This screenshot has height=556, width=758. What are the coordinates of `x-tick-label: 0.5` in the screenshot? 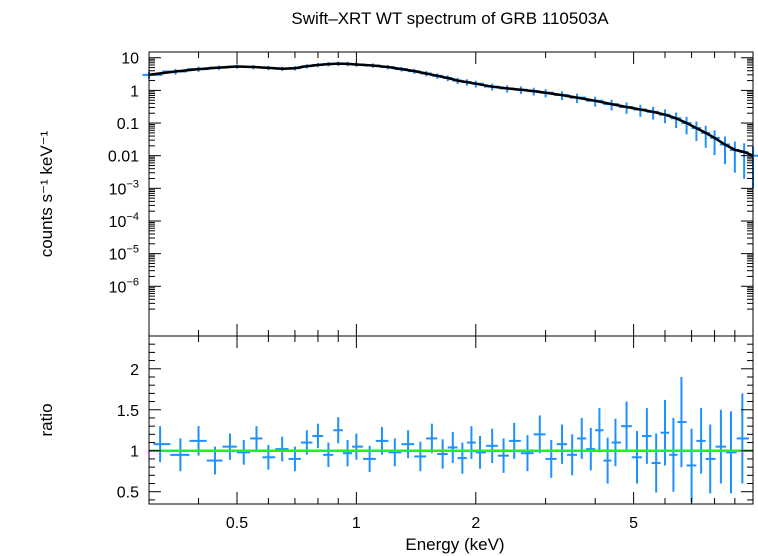 It's located at (237, 523).